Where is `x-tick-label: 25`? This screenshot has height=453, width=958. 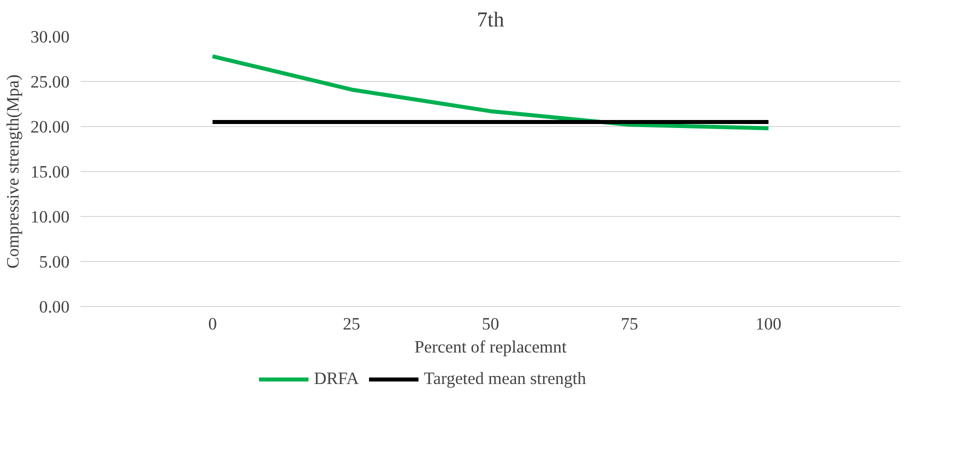
x-tick-label: 25 is located at coordinates (351, 324).